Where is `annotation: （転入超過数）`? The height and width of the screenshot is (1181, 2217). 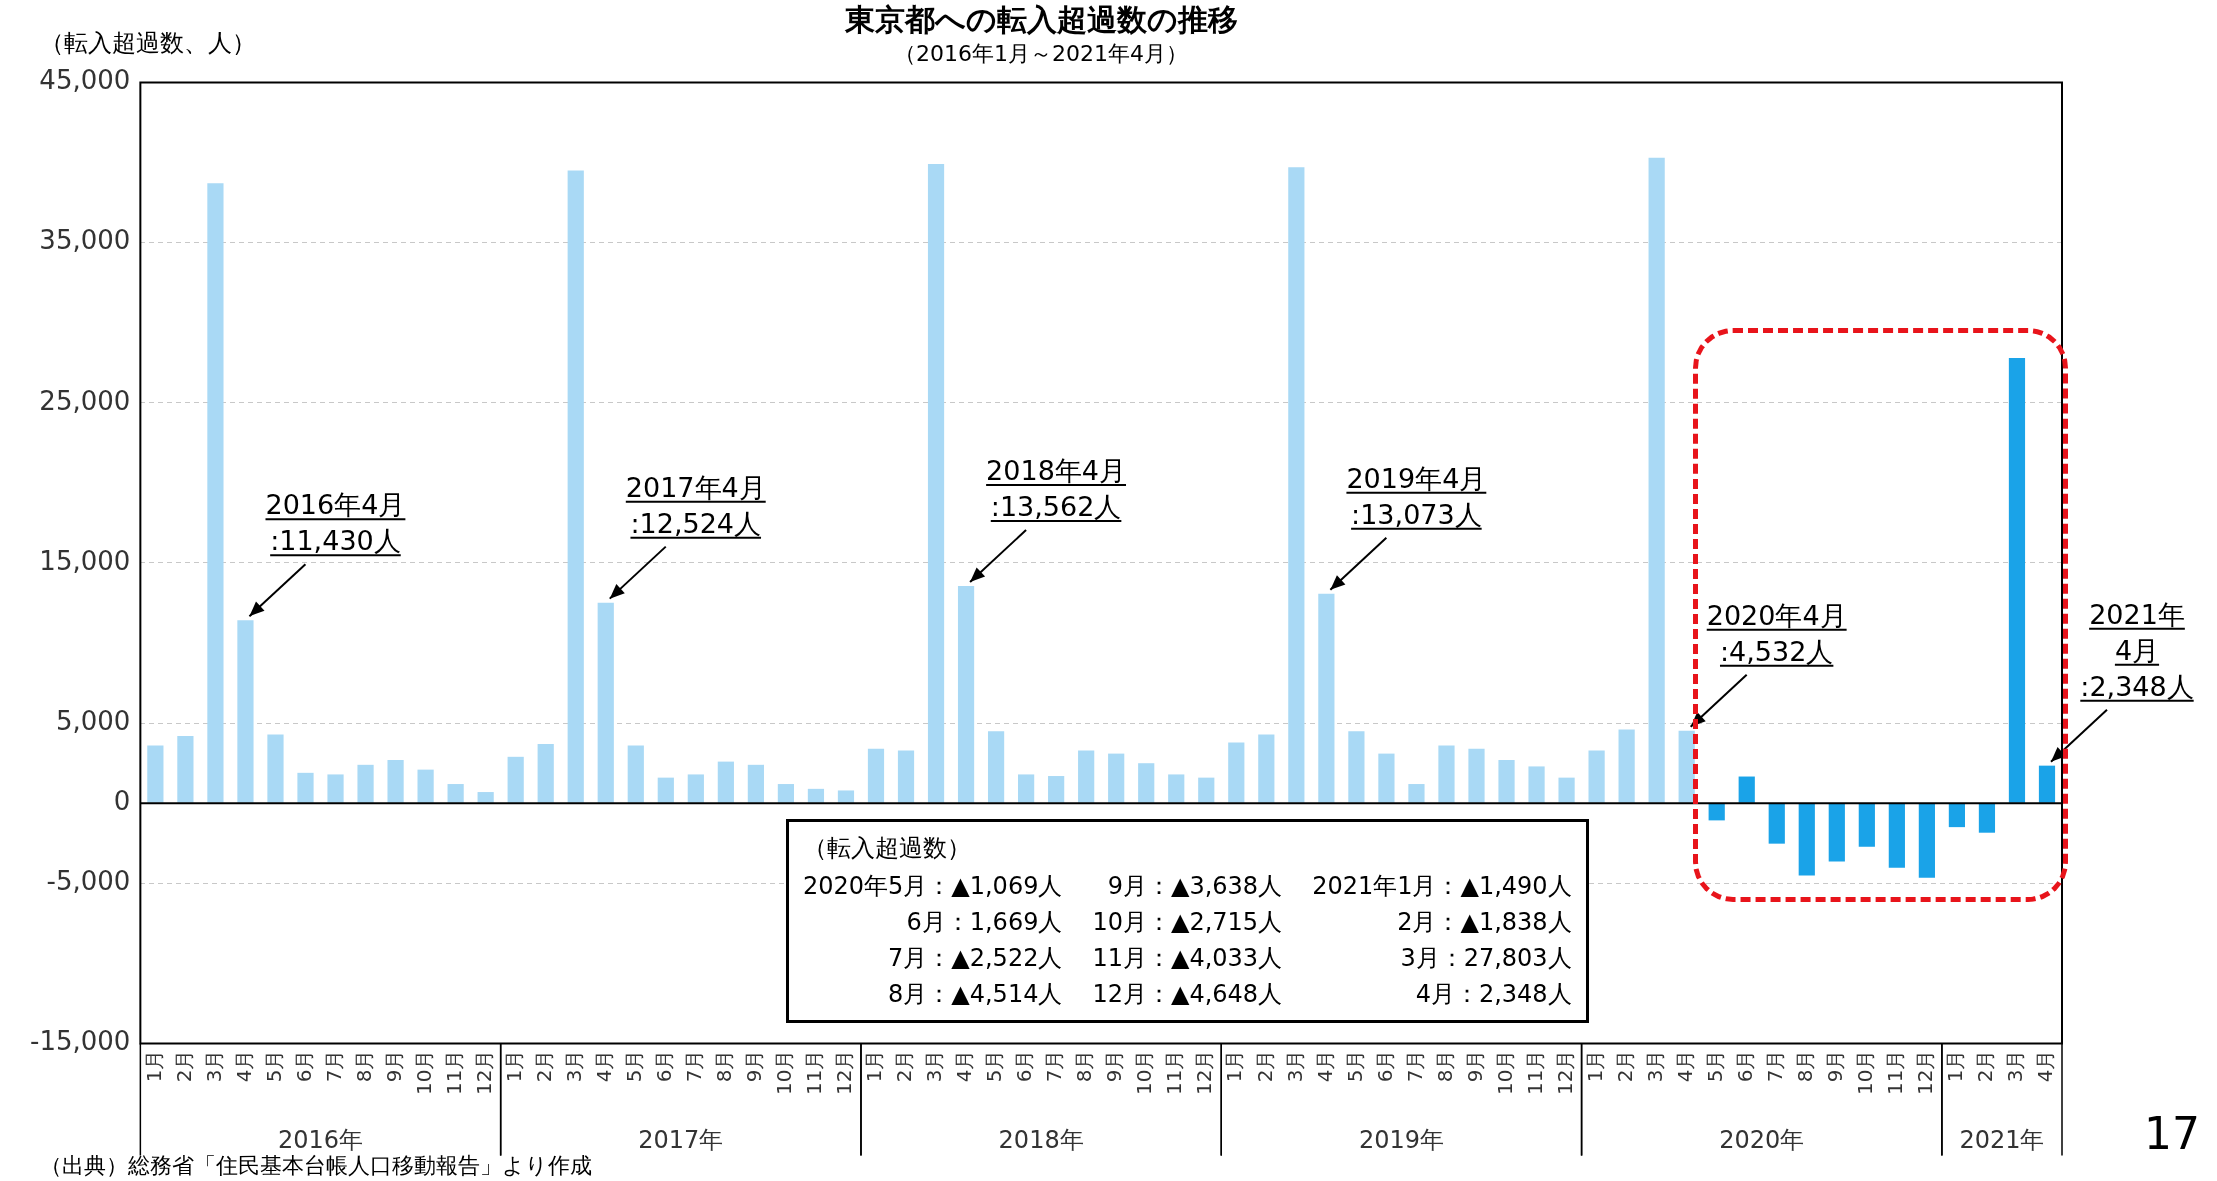
annotation: （転入超過数） is located at coordinates (887, 849).